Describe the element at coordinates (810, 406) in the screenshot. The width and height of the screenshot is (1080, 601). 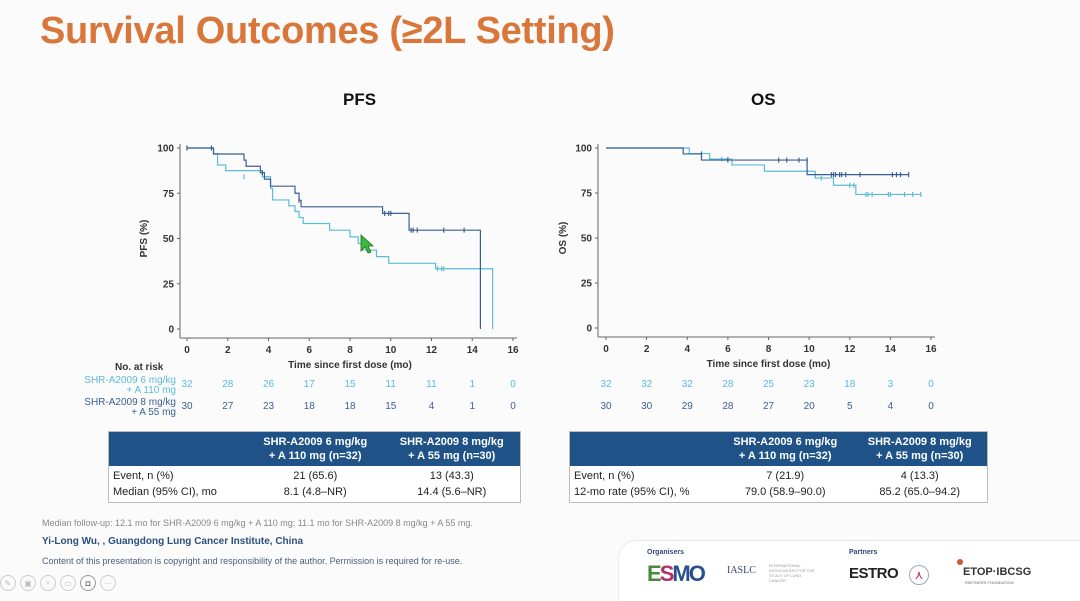
I see `os-at-risk-value: 20` at that location.